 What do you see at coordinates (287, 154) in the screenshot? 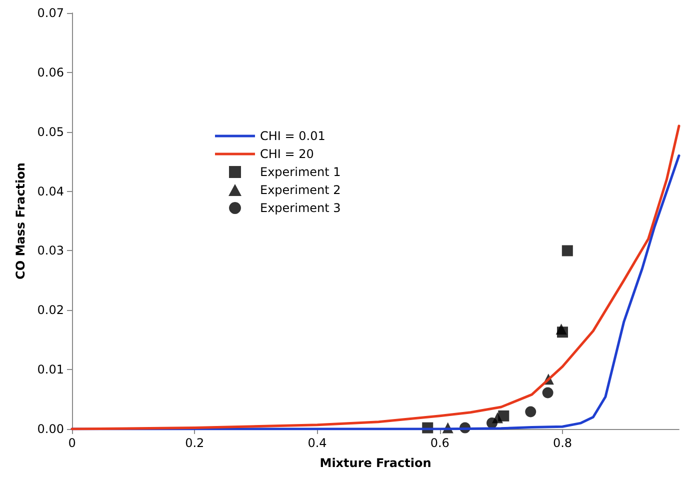
I see `legend-label: CHI = 20` at bounding box center [287, 154].